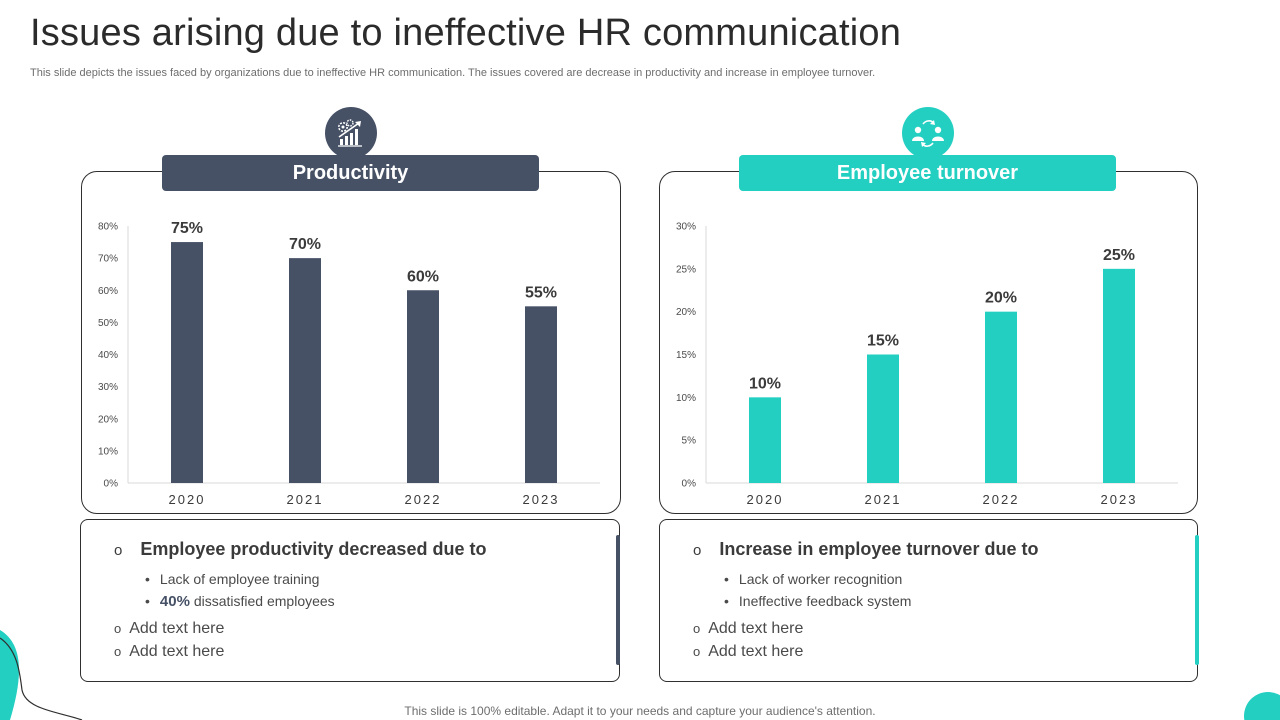 The width and height of the screenshot is (1280, 720). I want to click on productivity-bullet-1: • Lack of employee training, so click(232, 579).